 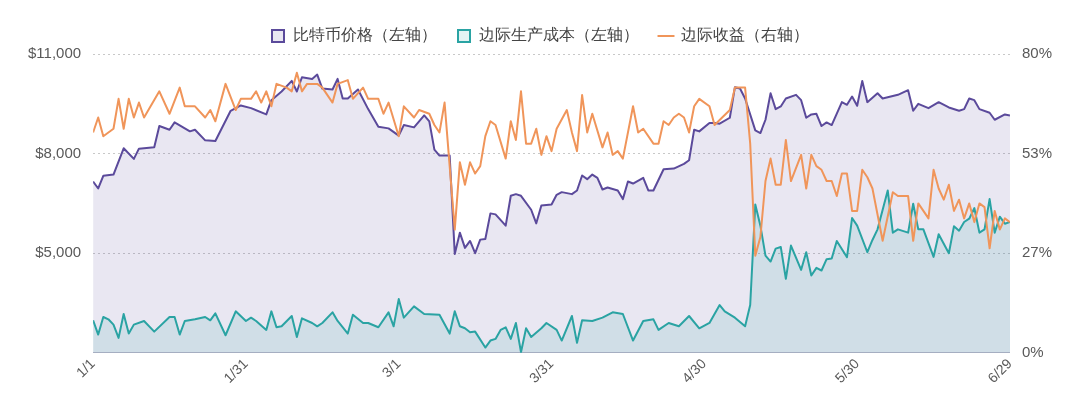 What do you see at coordinates (1037, 252) in the screenshot?
I see `y2-tick-label: 27%` at bounding box center [1037, 252].